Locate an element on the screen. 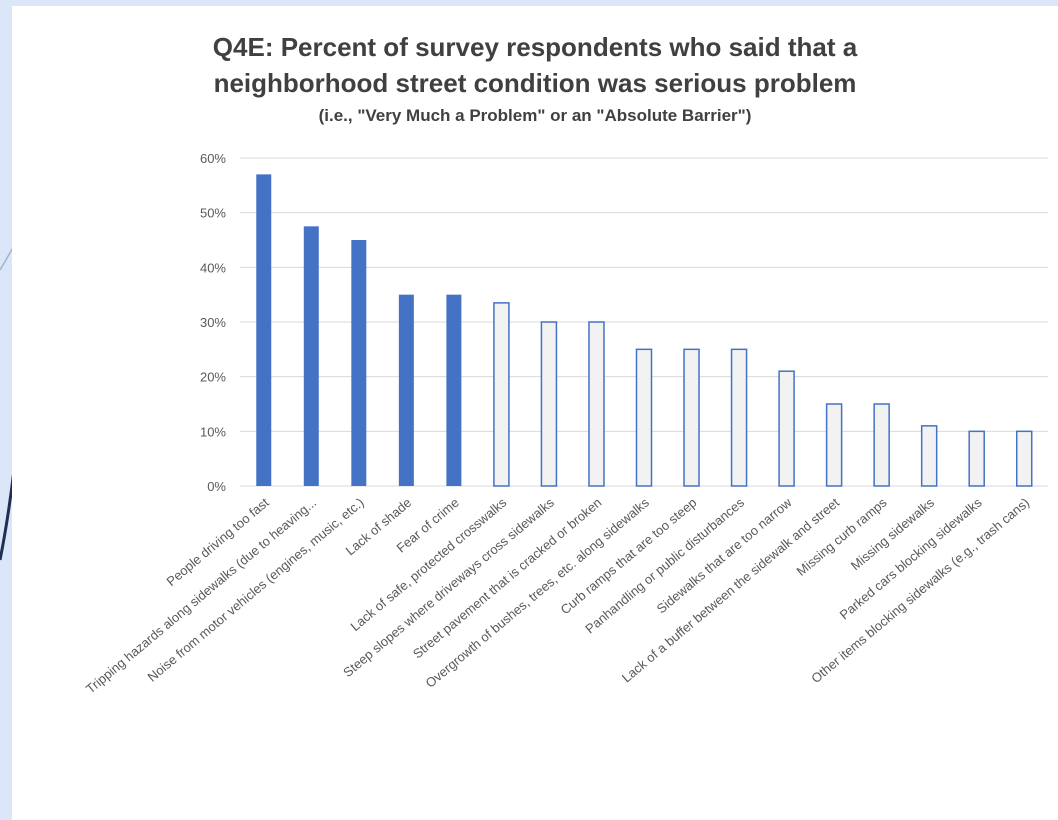 Image resolution: width=1058 pixels, height=820 pixels. y-tick-label: 50% is located at coordinates (213, 213).